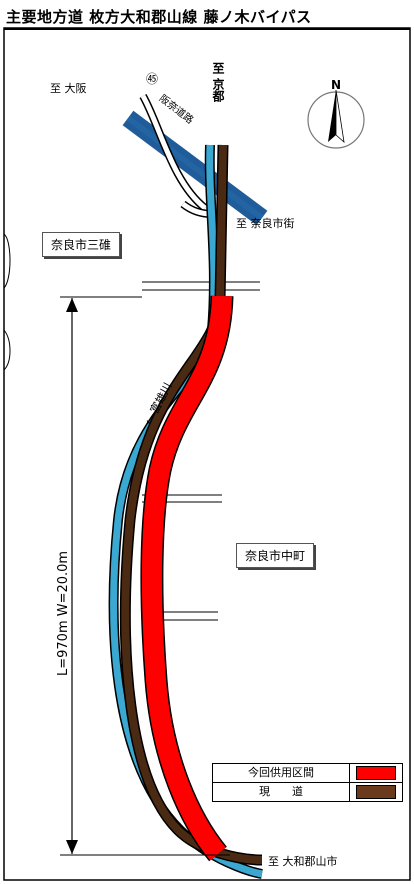 This screenshot has height=884, width=414. I want to click on new-section-road, so click(187, 578).